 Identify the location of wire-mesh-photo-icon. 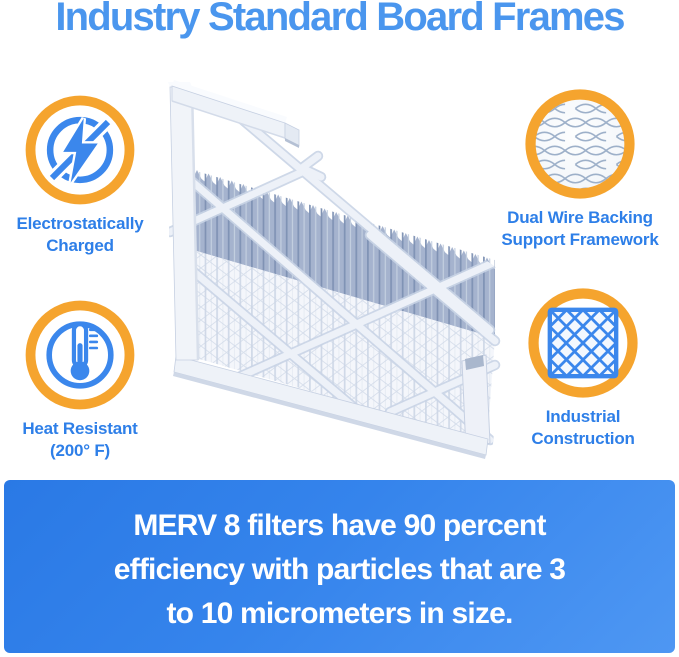
(580, 144).